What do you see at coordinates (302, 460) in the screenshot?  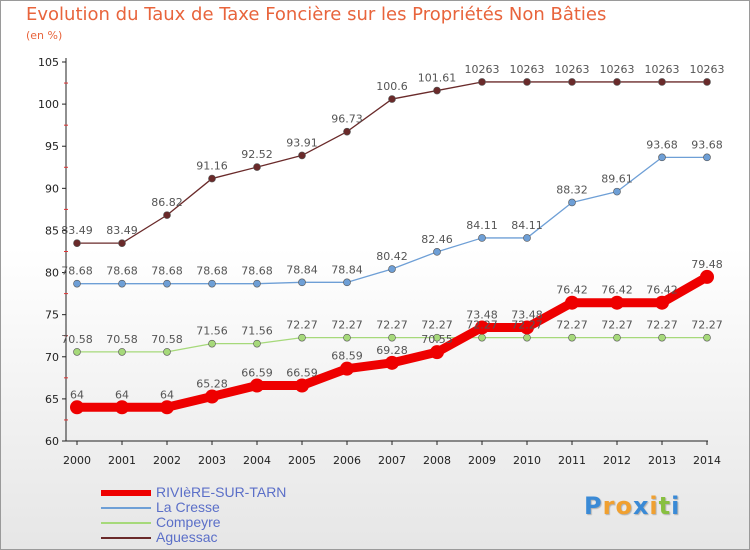 I see `x-tick-label: 2005` at bounding box center [302, 460].